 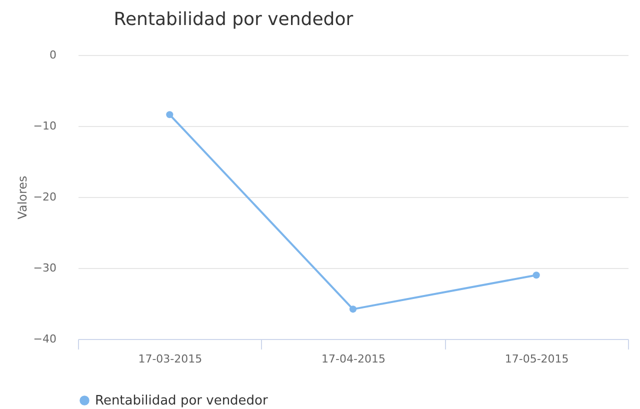 What do you see at coordinates (53, 55) in the screenshot?
I see `y-tick-label: 0` at bounding box center [53, 55].